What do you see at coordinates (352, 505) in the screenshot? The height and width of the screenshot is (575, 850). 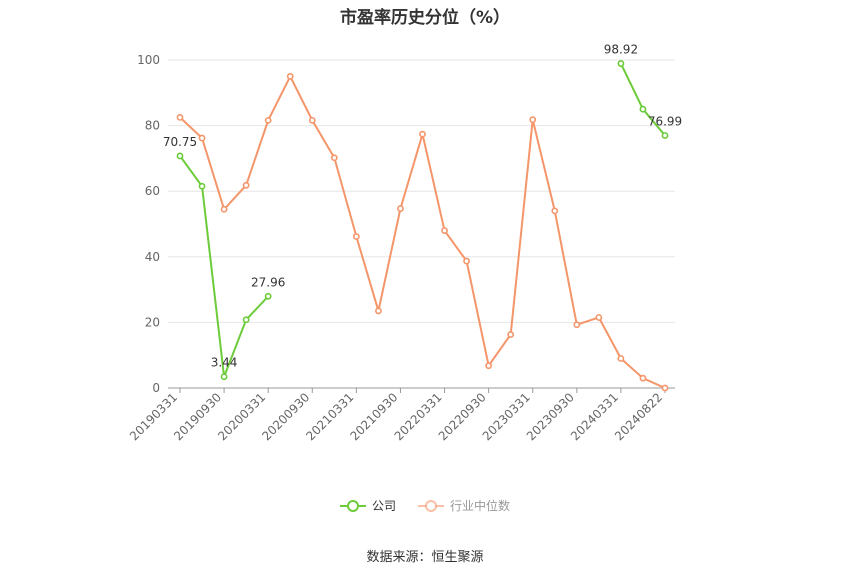 I see `legend-company-icon` at bounding box center [352, 505].